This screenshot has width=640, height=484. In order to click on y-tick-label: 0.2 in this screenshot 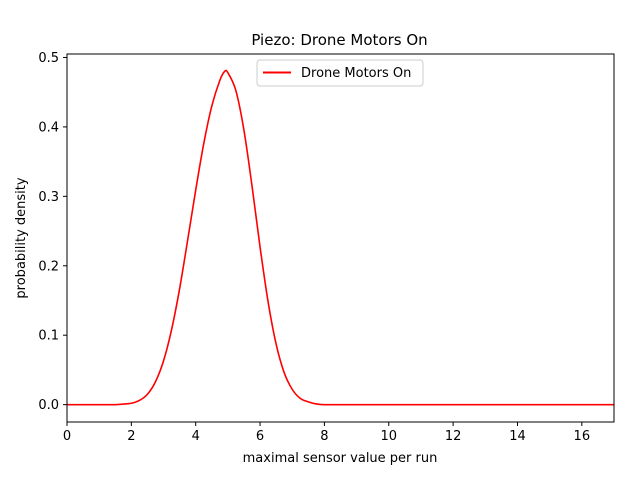, I will do `click(48, 266)`.